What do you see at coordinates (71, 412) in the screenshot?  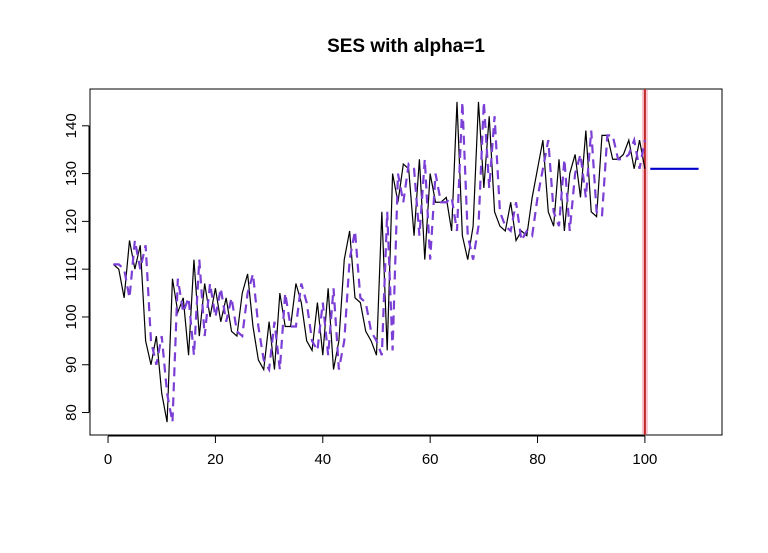 I see `y-tick-label: 80` at bounding box center [71, 412].